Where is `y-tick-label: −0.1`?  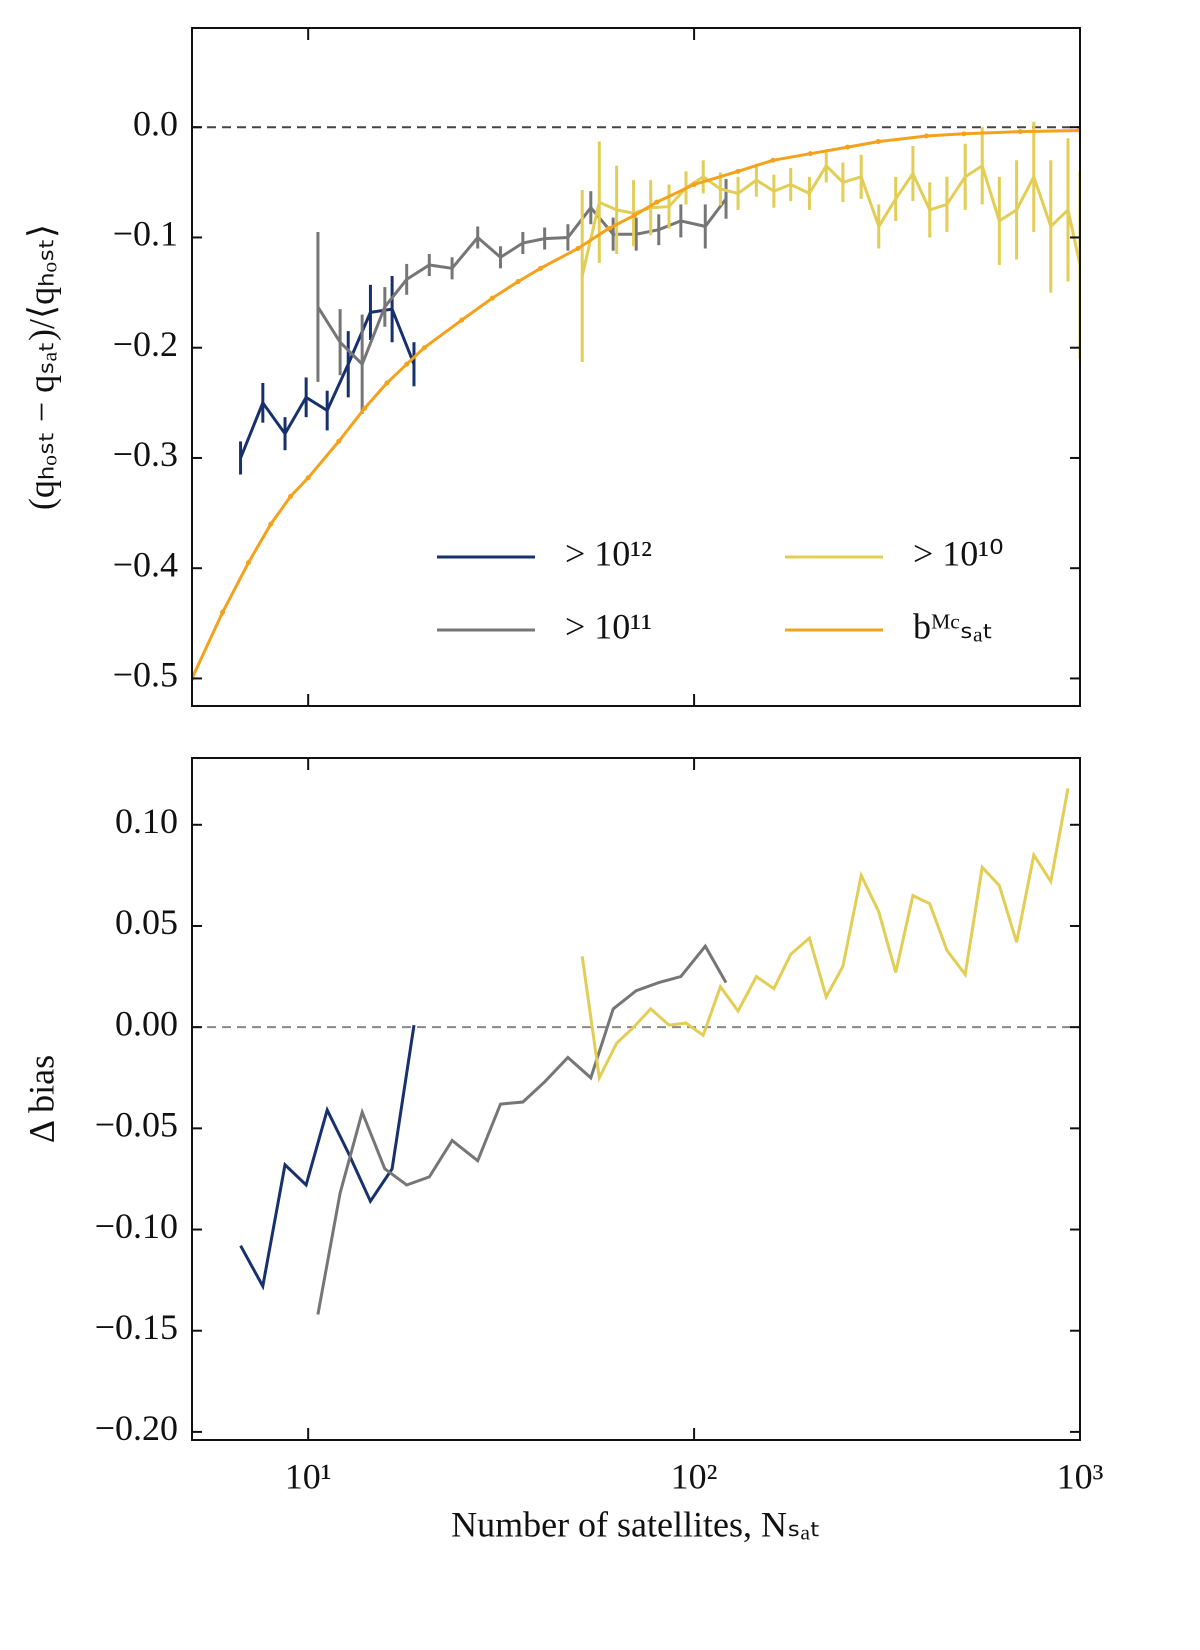
y-tick-label: −0.1 is located at coordinates (145, 234).